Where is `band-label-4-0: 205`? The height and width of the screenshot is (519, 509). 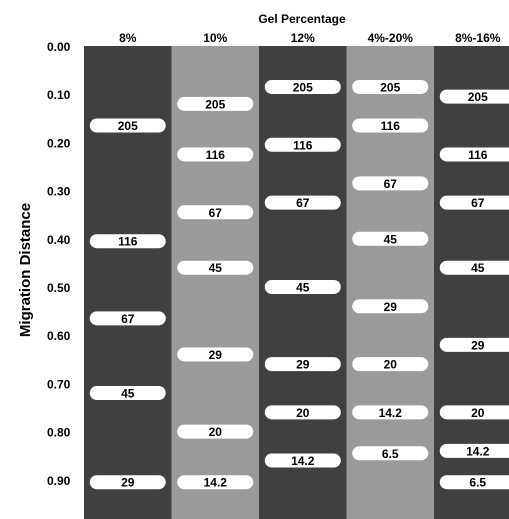 band-label-4-0: 205 is located at coordinates (478, 97).